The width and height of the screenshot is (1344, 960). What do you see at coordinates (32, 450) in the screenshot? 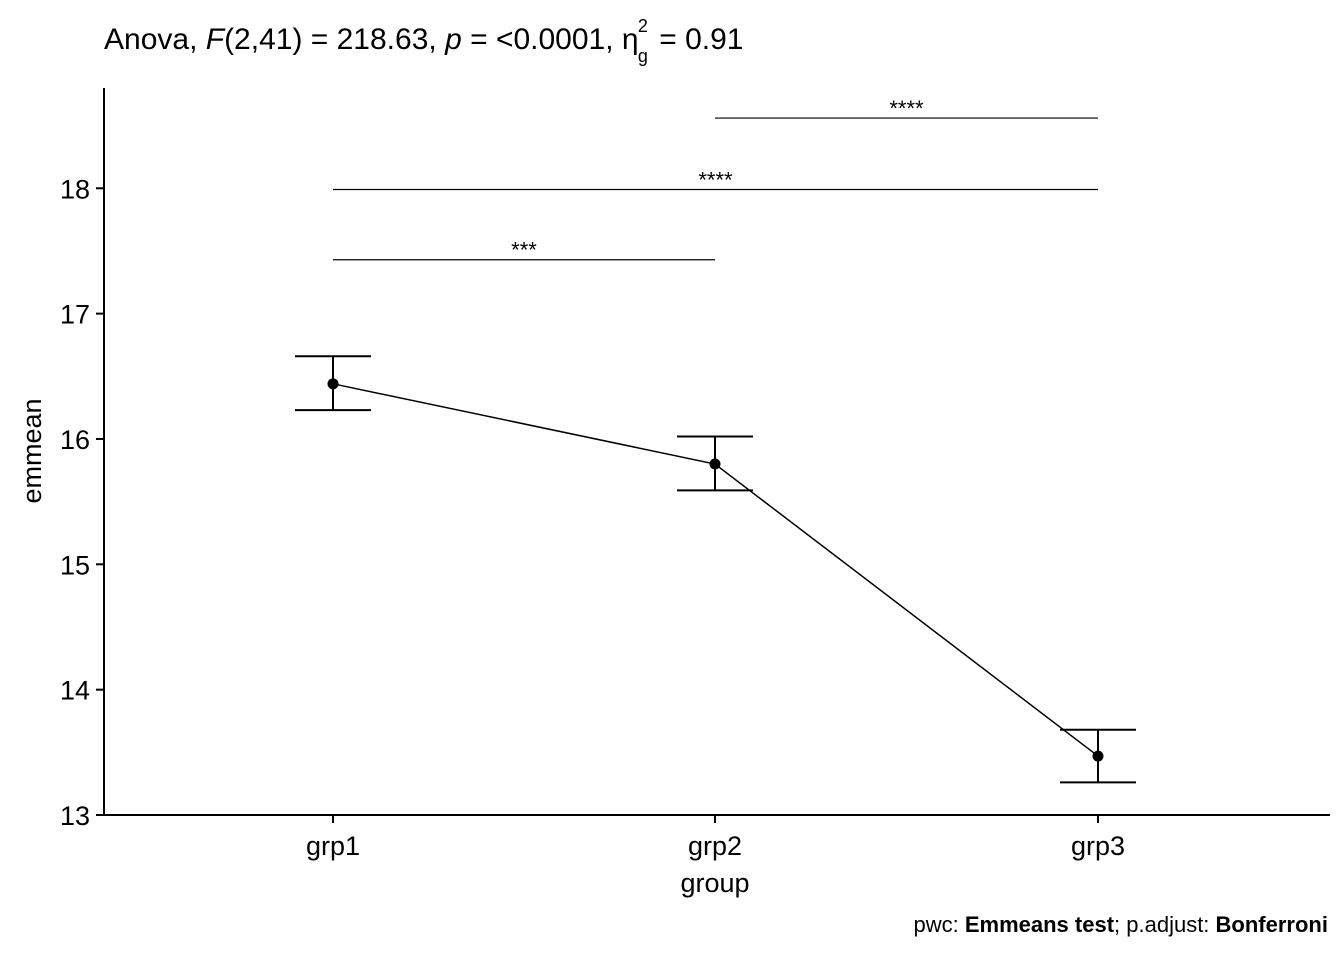
I see `y-axis-label: emmean` at bounding box center [32, 450].